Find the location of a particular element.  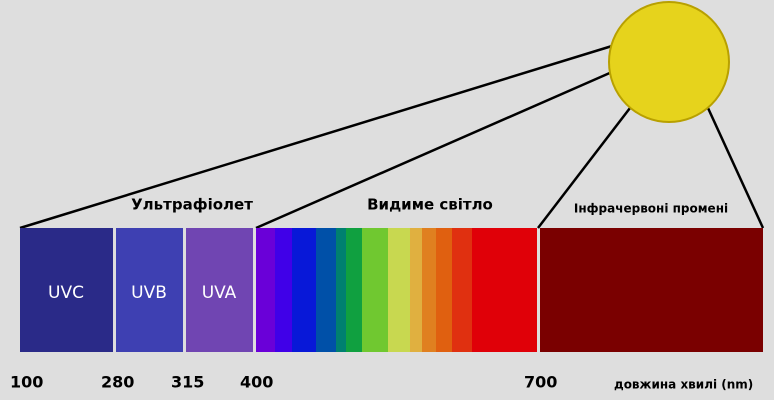

tick-label: 100 is located at coordinates (26, 382).